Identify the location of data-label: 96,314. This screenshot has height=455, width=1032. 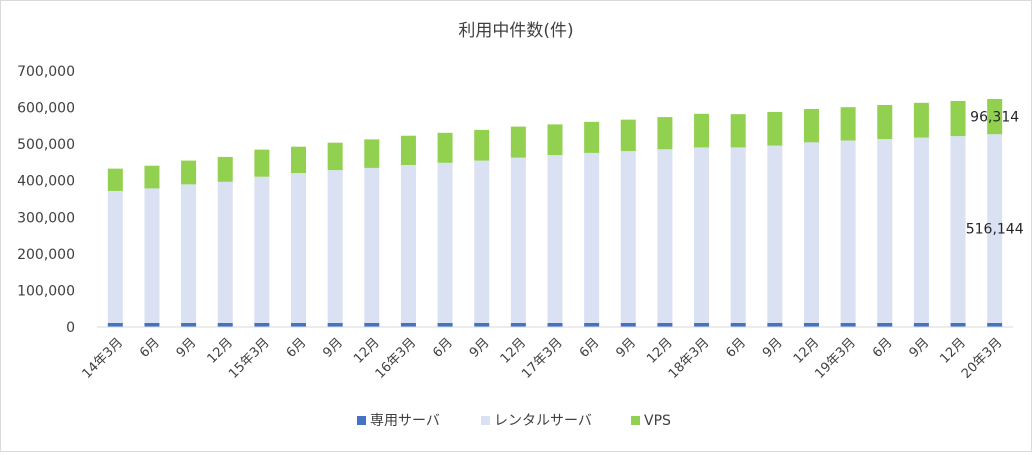
(994, 118).